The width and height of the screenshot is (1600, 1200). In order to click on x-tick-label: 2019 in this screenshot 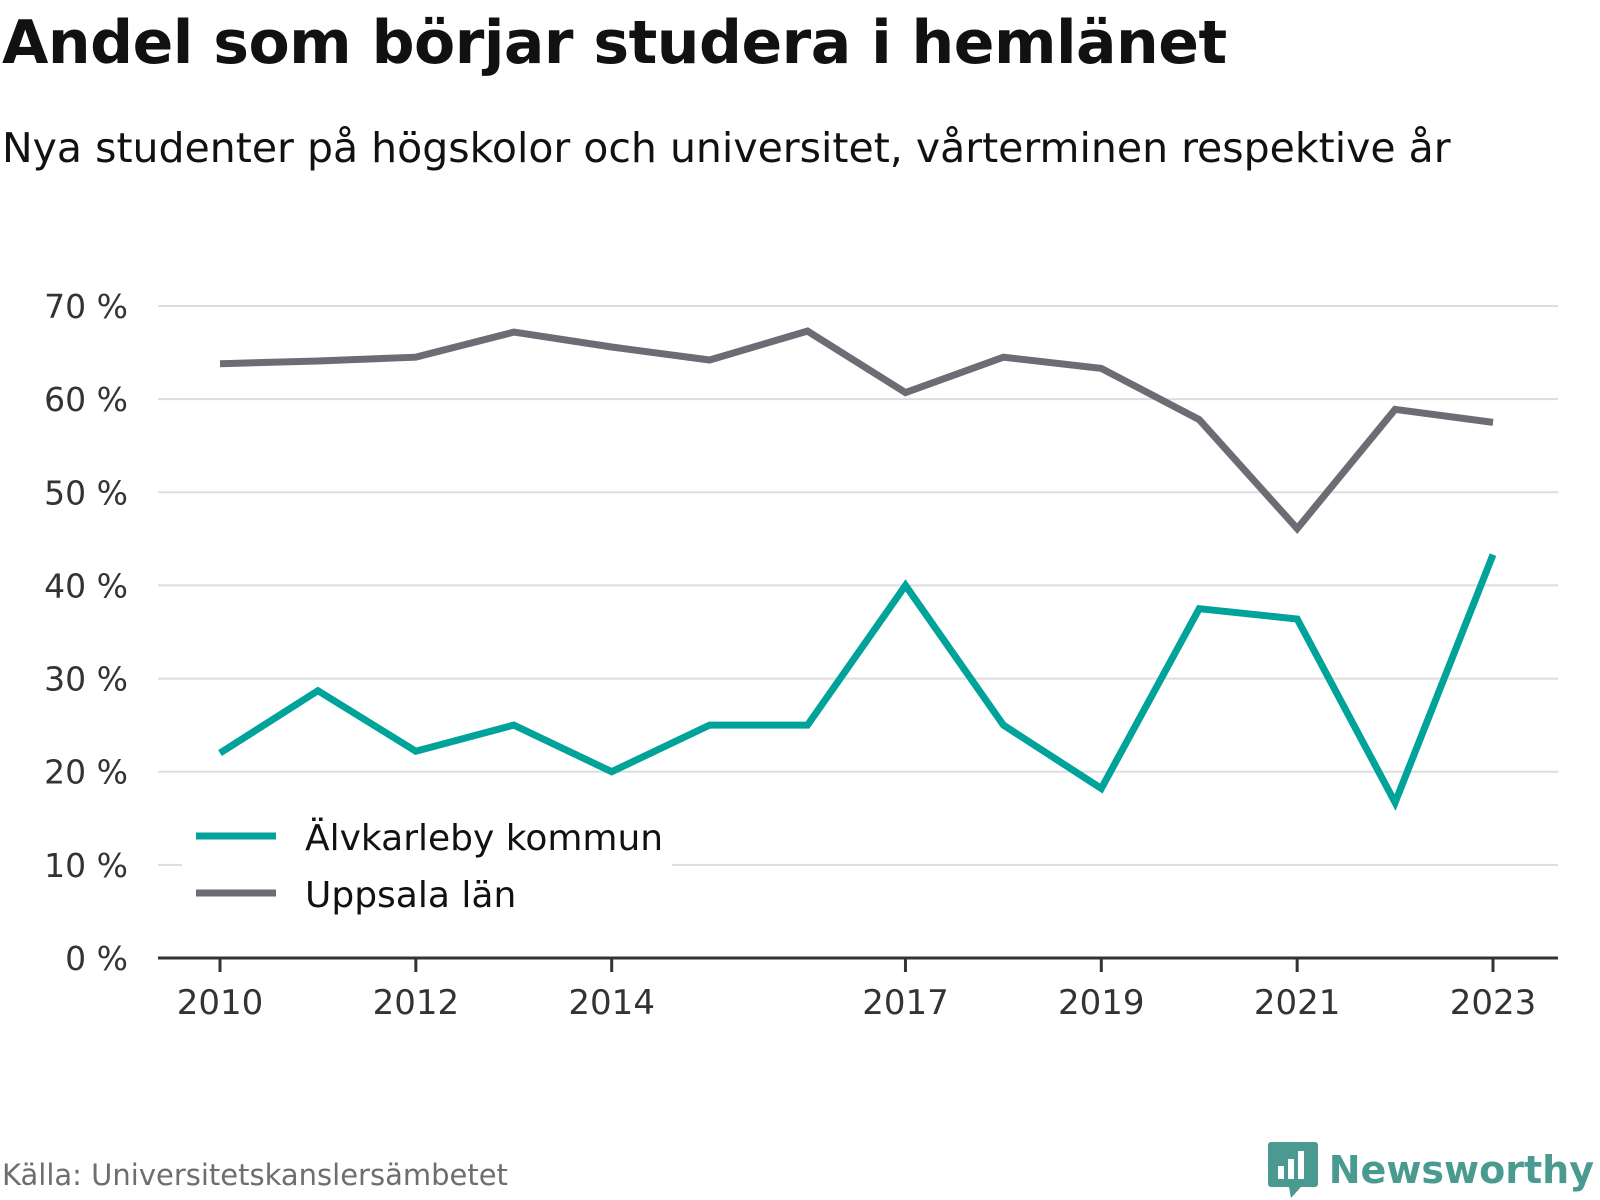, I will do `click(1101, 1003)`.